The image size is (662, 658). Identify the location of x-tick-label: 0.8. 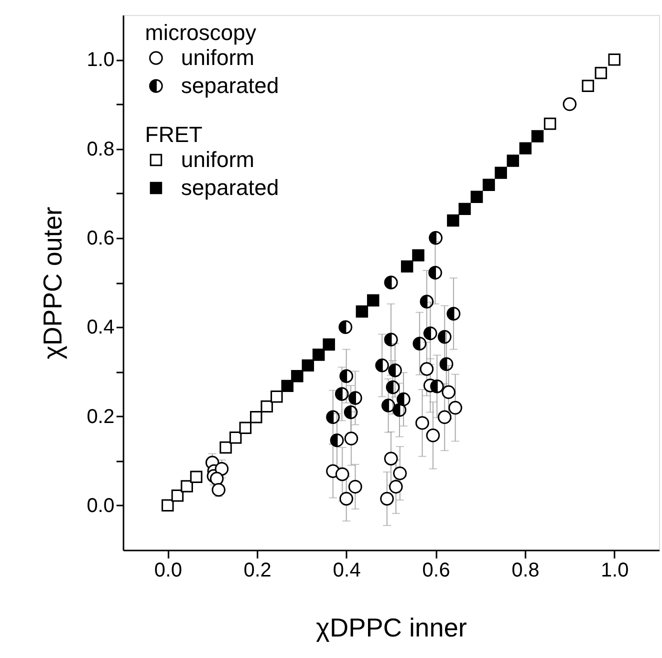
(526, 571).